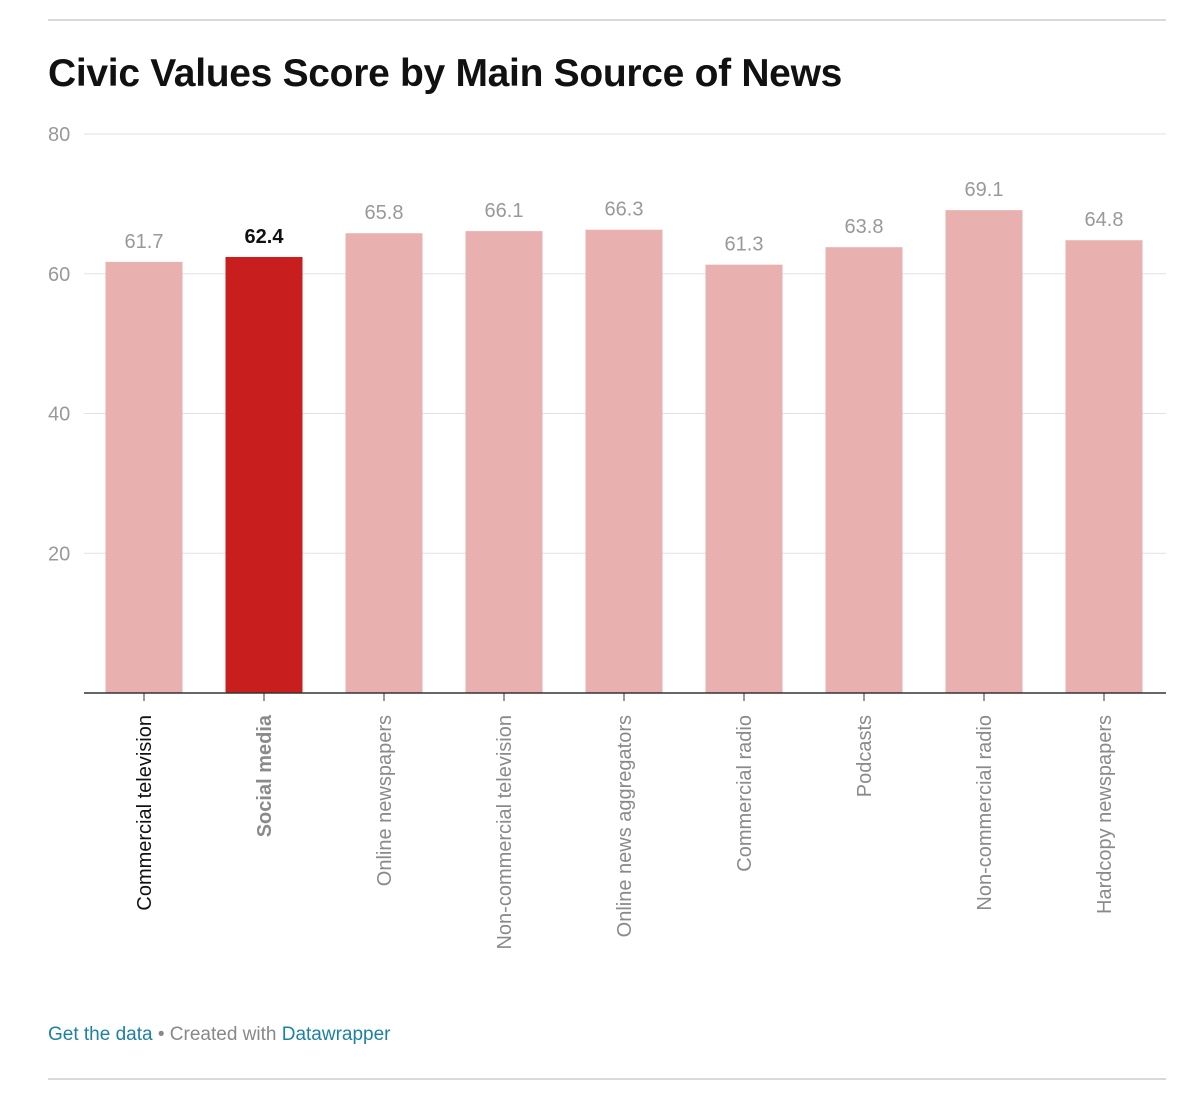 This screenshot has width=1200, height=1111. Describe the element at coordinates (144, 242) in the screenshot. I see `value-label: 61.7` at that location.